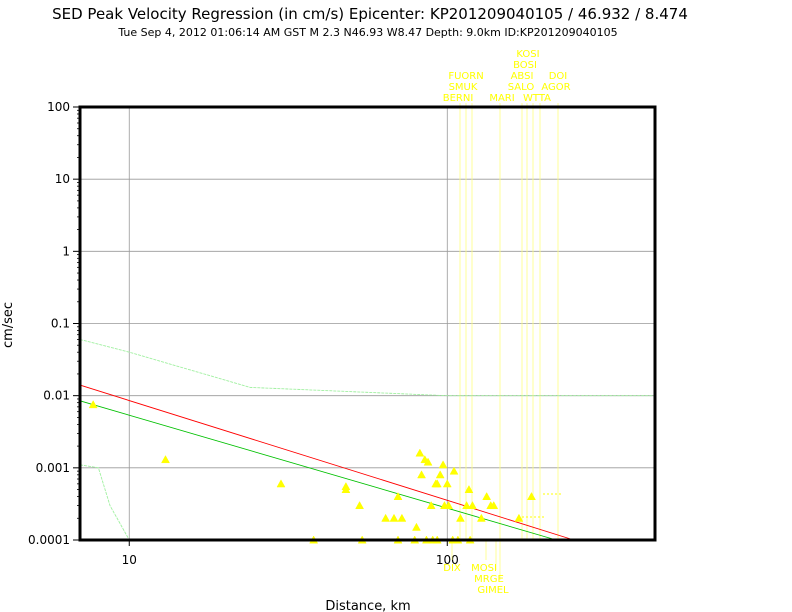  Describe the element at coordinates (62, 179) in the screenshot. I see `y-tick-label: 10` at that location.